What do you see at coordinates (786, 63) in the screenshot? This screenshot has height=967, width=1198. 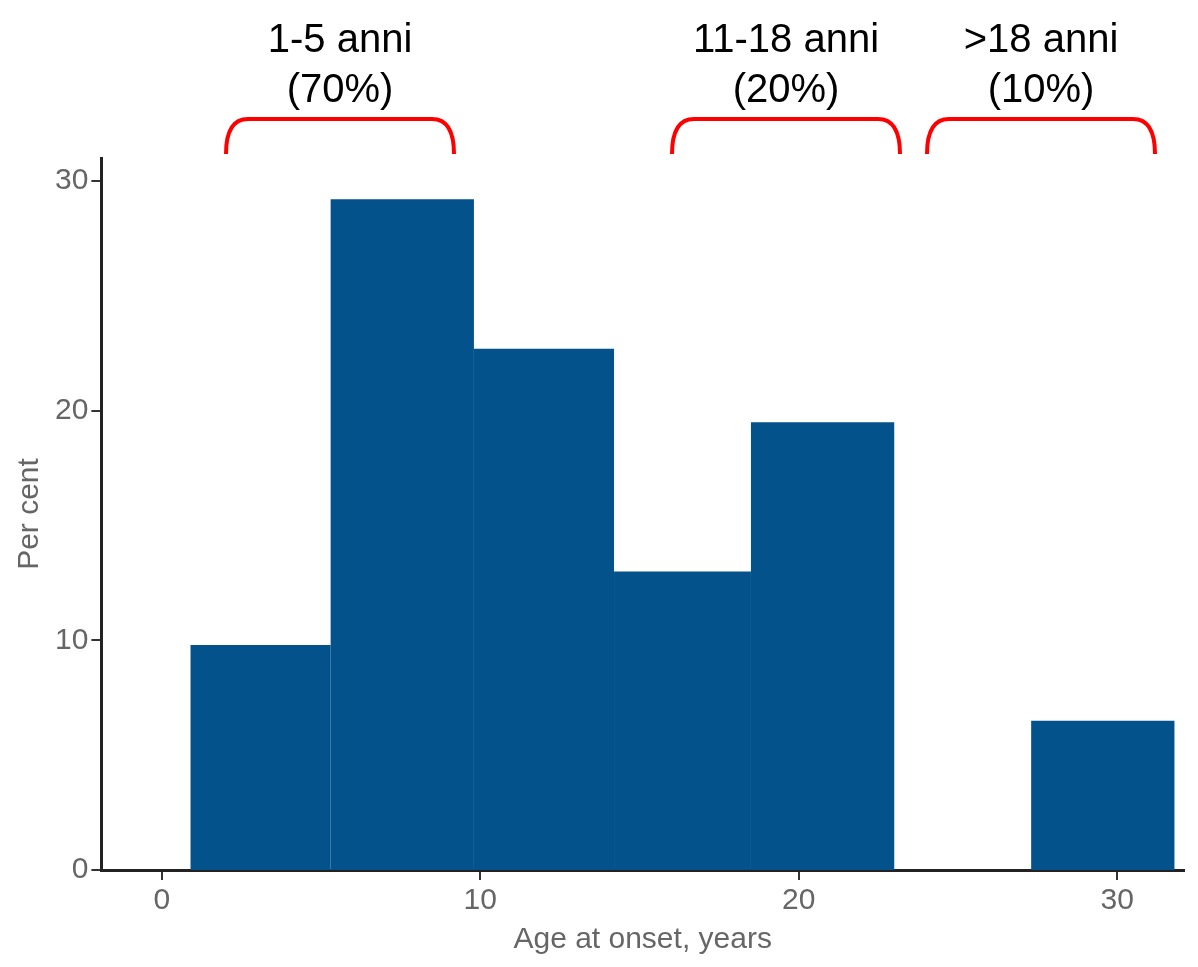 I see `text: 11-18 anni (20%)` at bounding box center [786, 63].